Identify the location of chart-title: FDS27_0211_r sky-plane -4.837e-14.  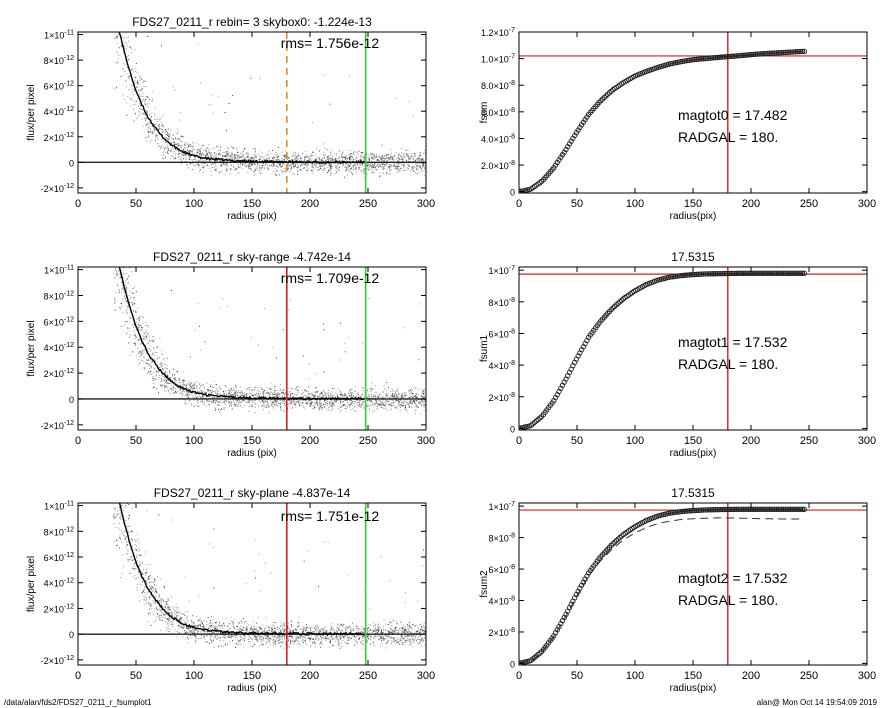
(252, 493).